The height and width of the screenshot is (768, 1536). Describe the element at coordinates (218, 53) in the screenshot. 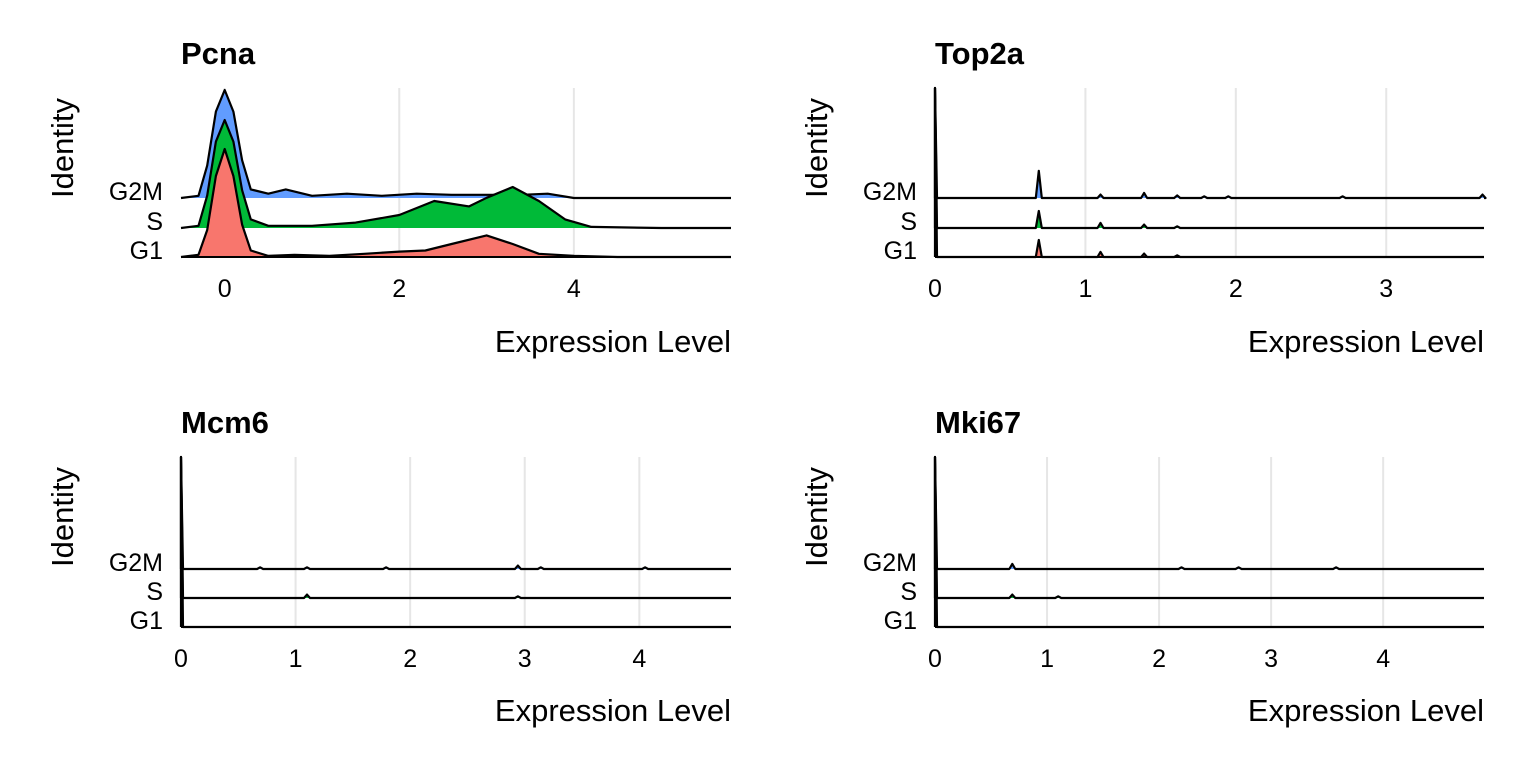

I see `panel-title: Pcna` at that location.